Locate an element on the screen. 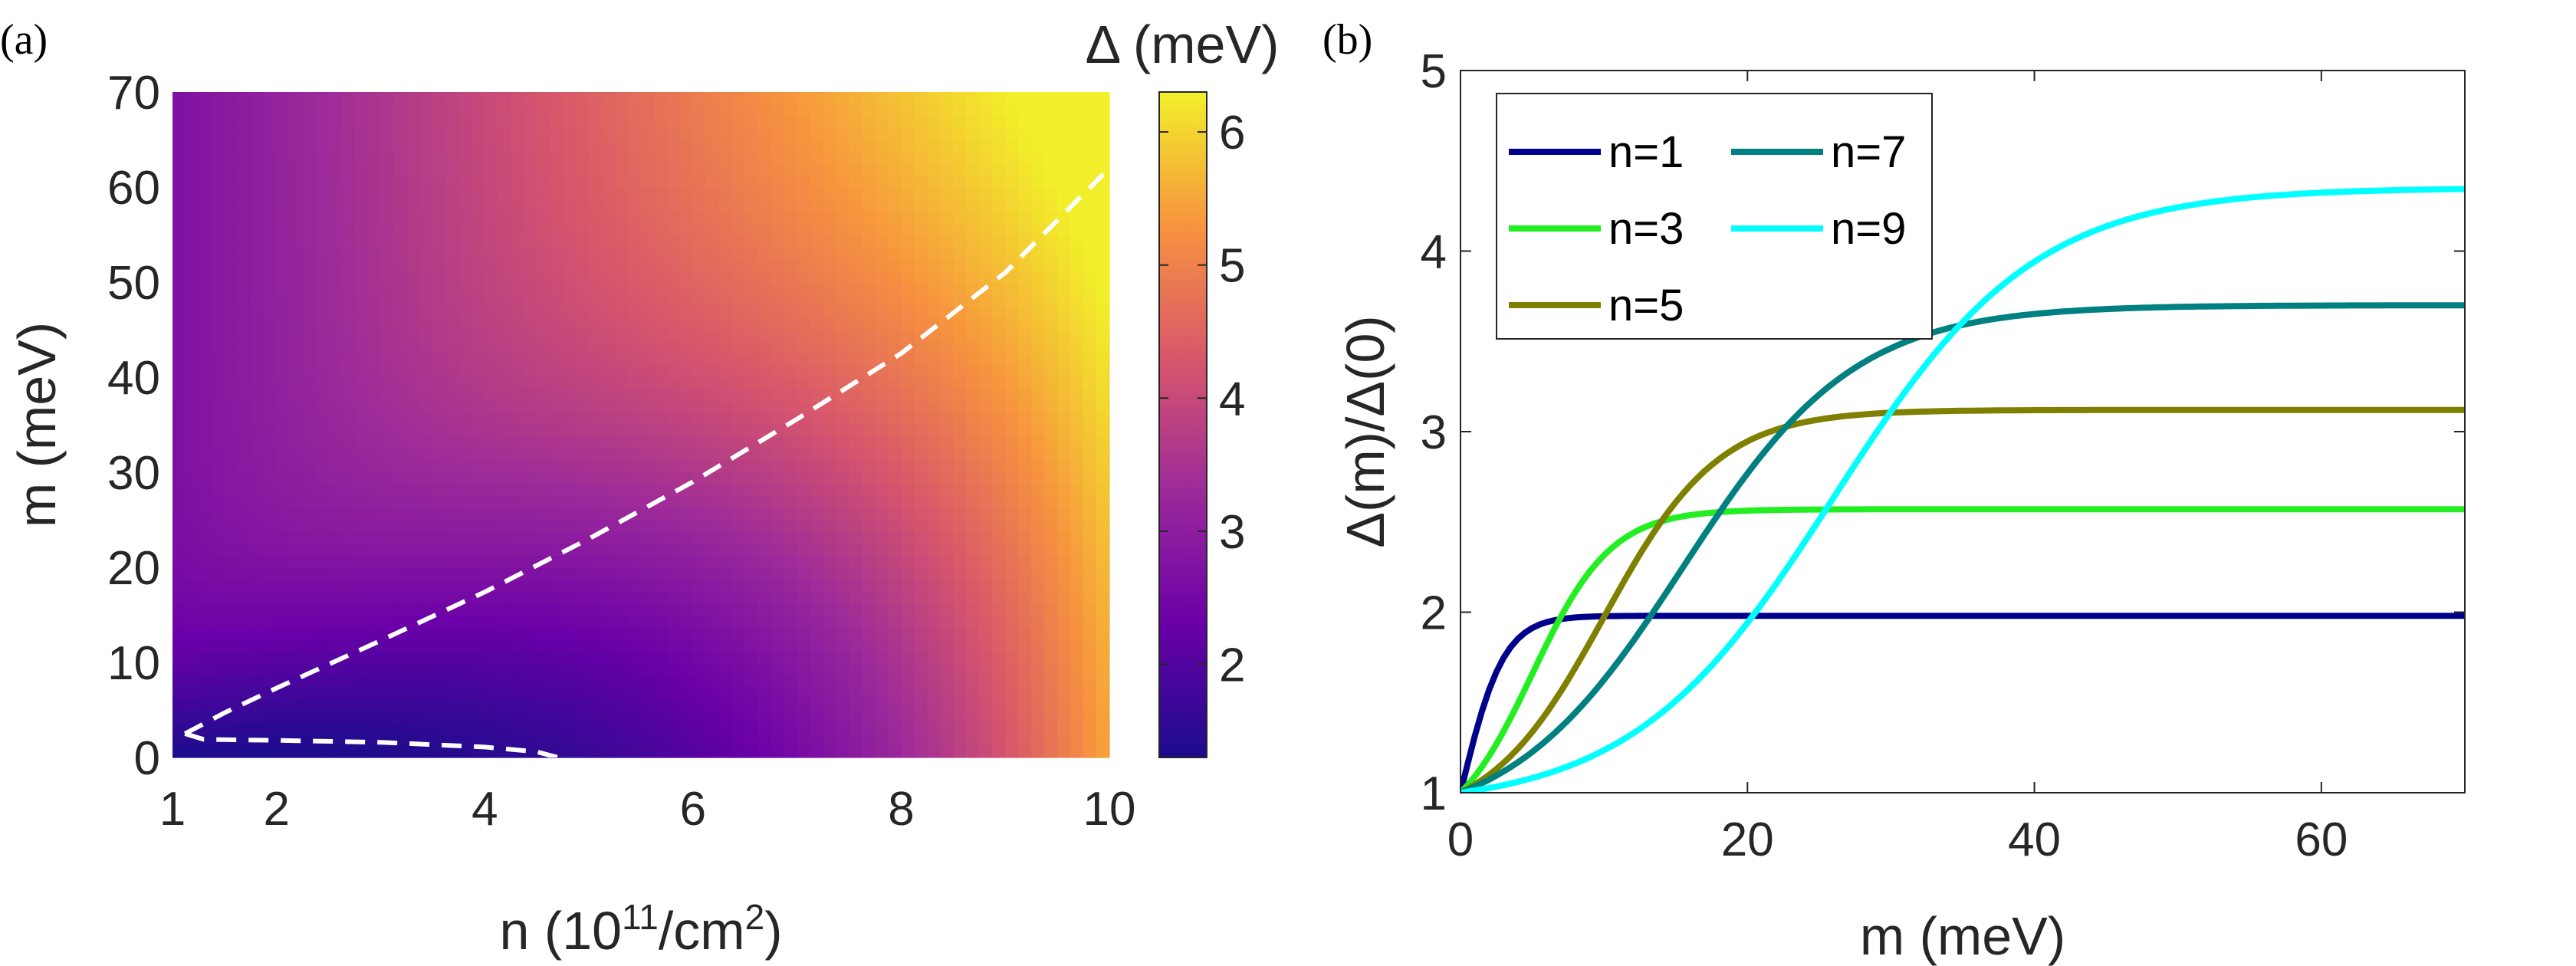  x-label-sup1: 11 is located at coordinates (640, 917).